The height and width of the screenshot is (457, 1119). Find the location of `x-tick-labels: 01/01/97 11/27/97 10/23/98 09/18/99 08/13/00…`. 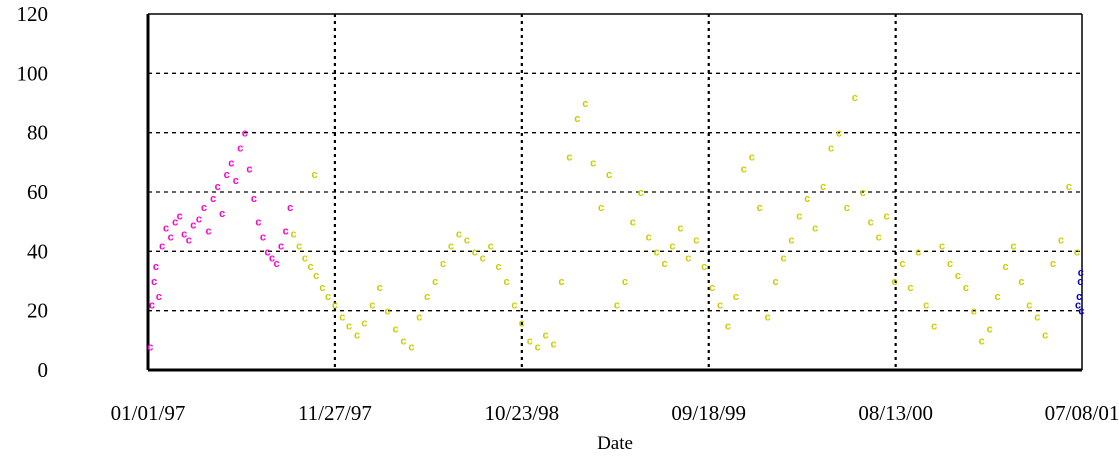

x-tick-labels: 01/01/97 11/27/97 10/23/98 09/18/99 08/13/00… is located at coordinates (615, 413).